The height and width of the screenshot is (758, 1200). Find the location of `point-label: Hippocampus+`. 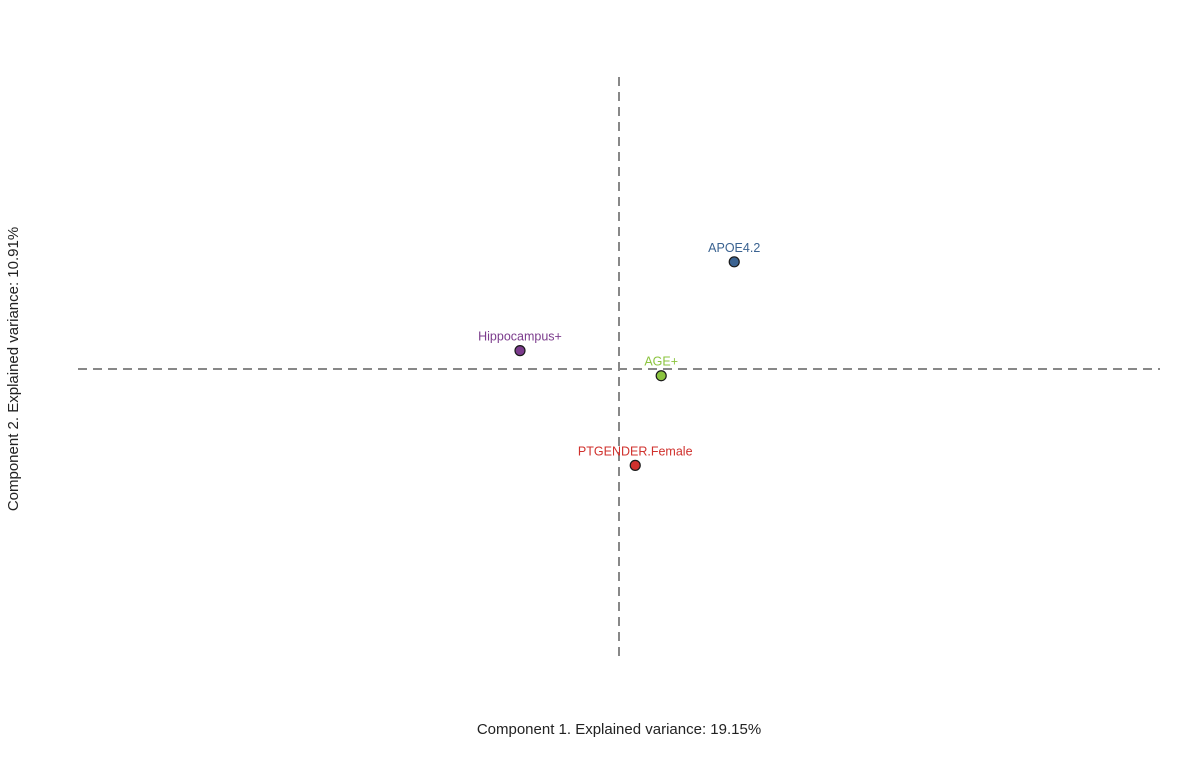

point-label: Hippocampus+ is located at coordinates (520, 337).